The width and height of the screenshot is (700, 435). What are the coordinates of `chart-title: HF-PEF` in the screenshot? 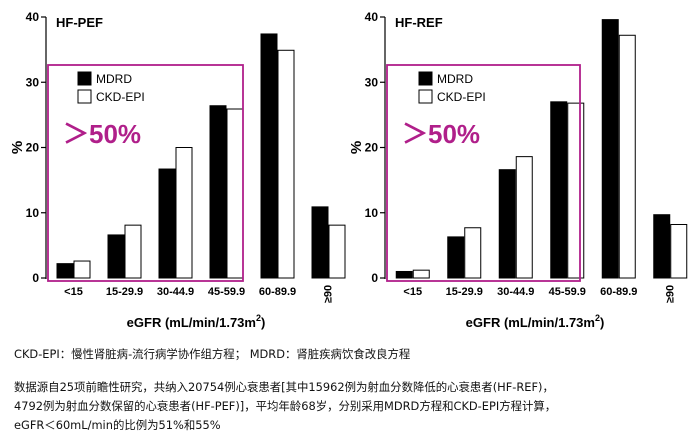 It's located at (79, 22).